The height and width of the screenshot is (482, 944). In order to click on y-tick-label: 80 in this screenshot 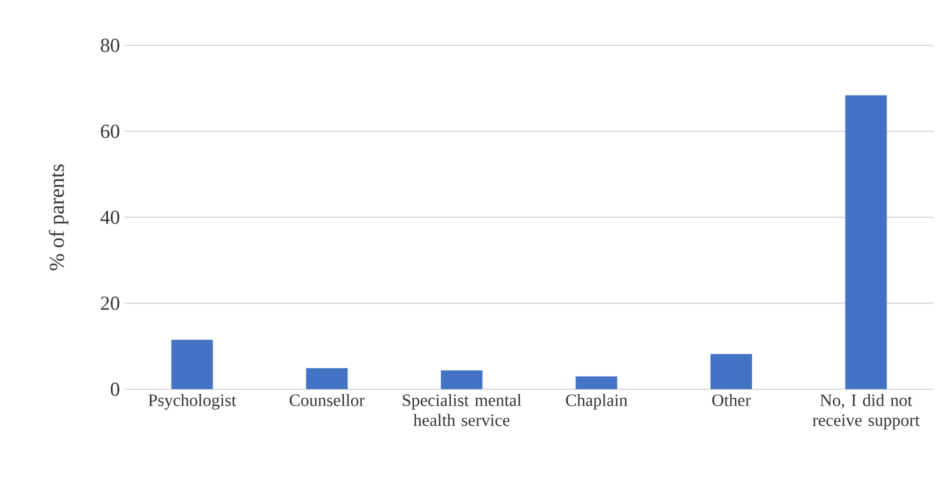, I will do `click(110, 45)`.